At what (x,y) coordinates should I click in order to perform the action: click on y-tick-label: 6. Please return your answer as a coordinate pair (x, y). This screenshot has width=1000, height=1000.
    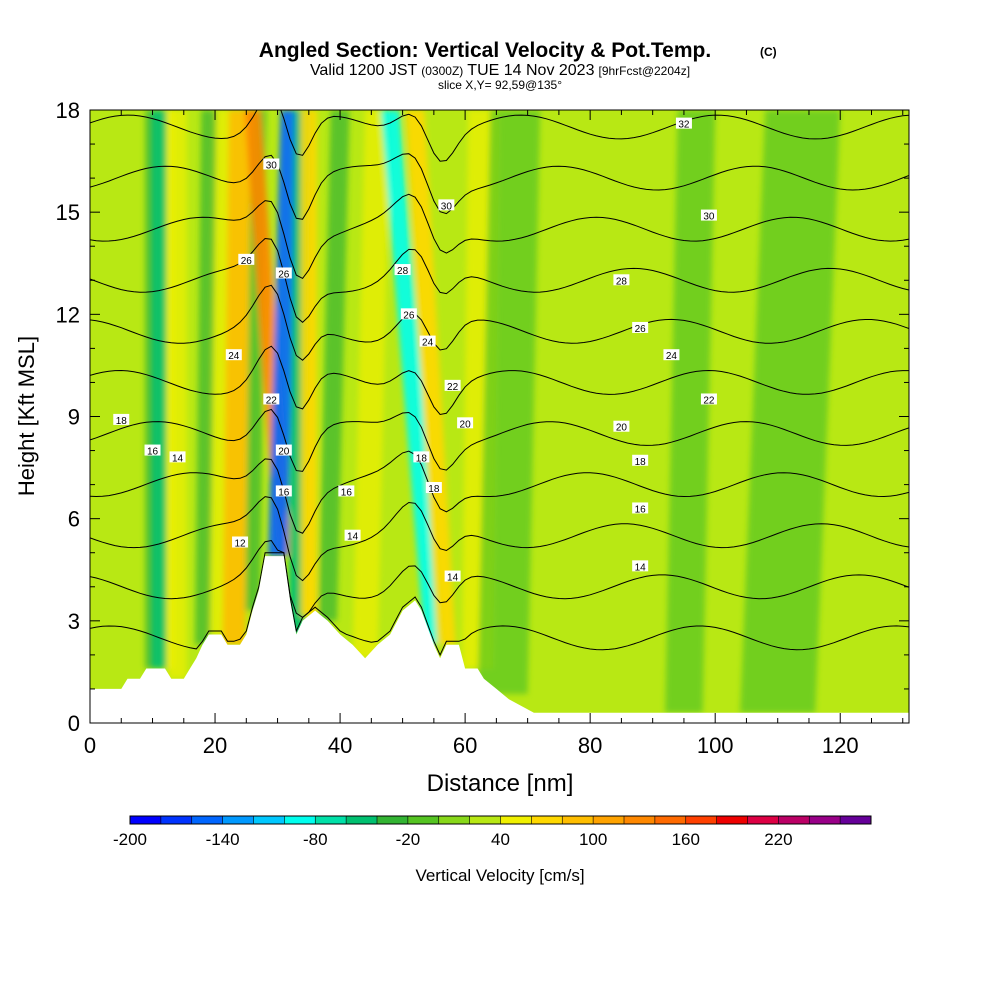
    Looking at the image, I should click on (74, 519).